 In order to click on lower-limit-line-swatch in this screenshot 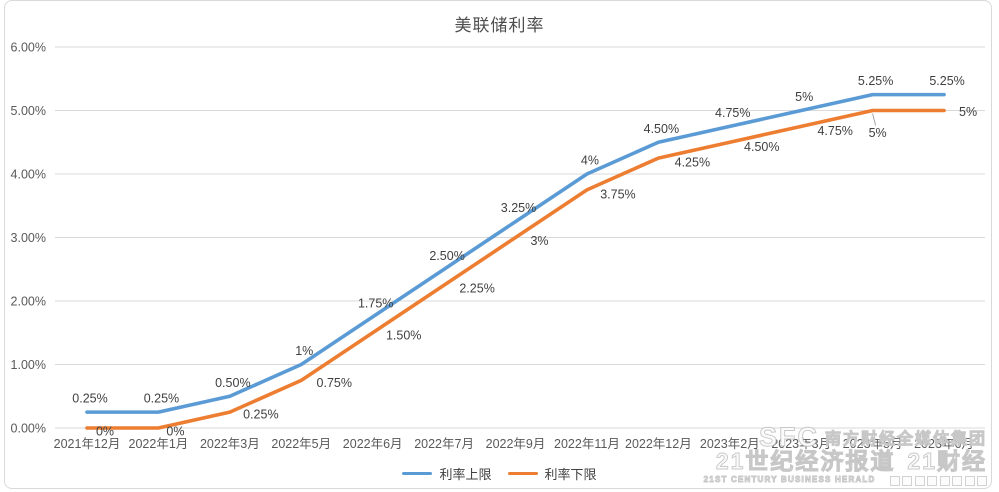, I will do `click(522, 473)`.